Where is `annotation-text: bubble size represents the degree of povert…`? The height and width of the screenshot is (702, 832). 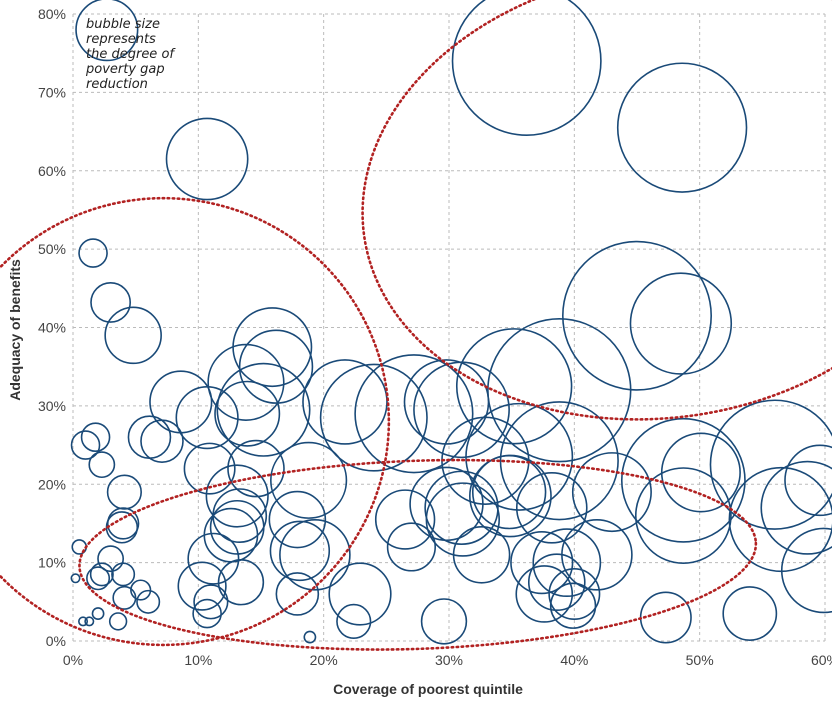
annotation-text: bubble size represents the degree of povert… is located at coordinates (130, 54).